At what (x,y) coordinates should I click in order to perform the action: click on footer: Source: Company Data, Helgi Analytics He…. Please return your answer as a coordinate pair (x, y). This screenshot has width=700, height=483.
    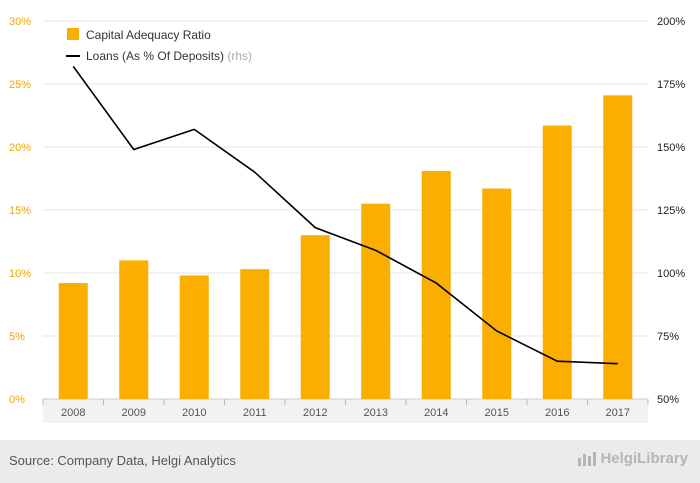
    Looking at the image, I should click on (350, 461).